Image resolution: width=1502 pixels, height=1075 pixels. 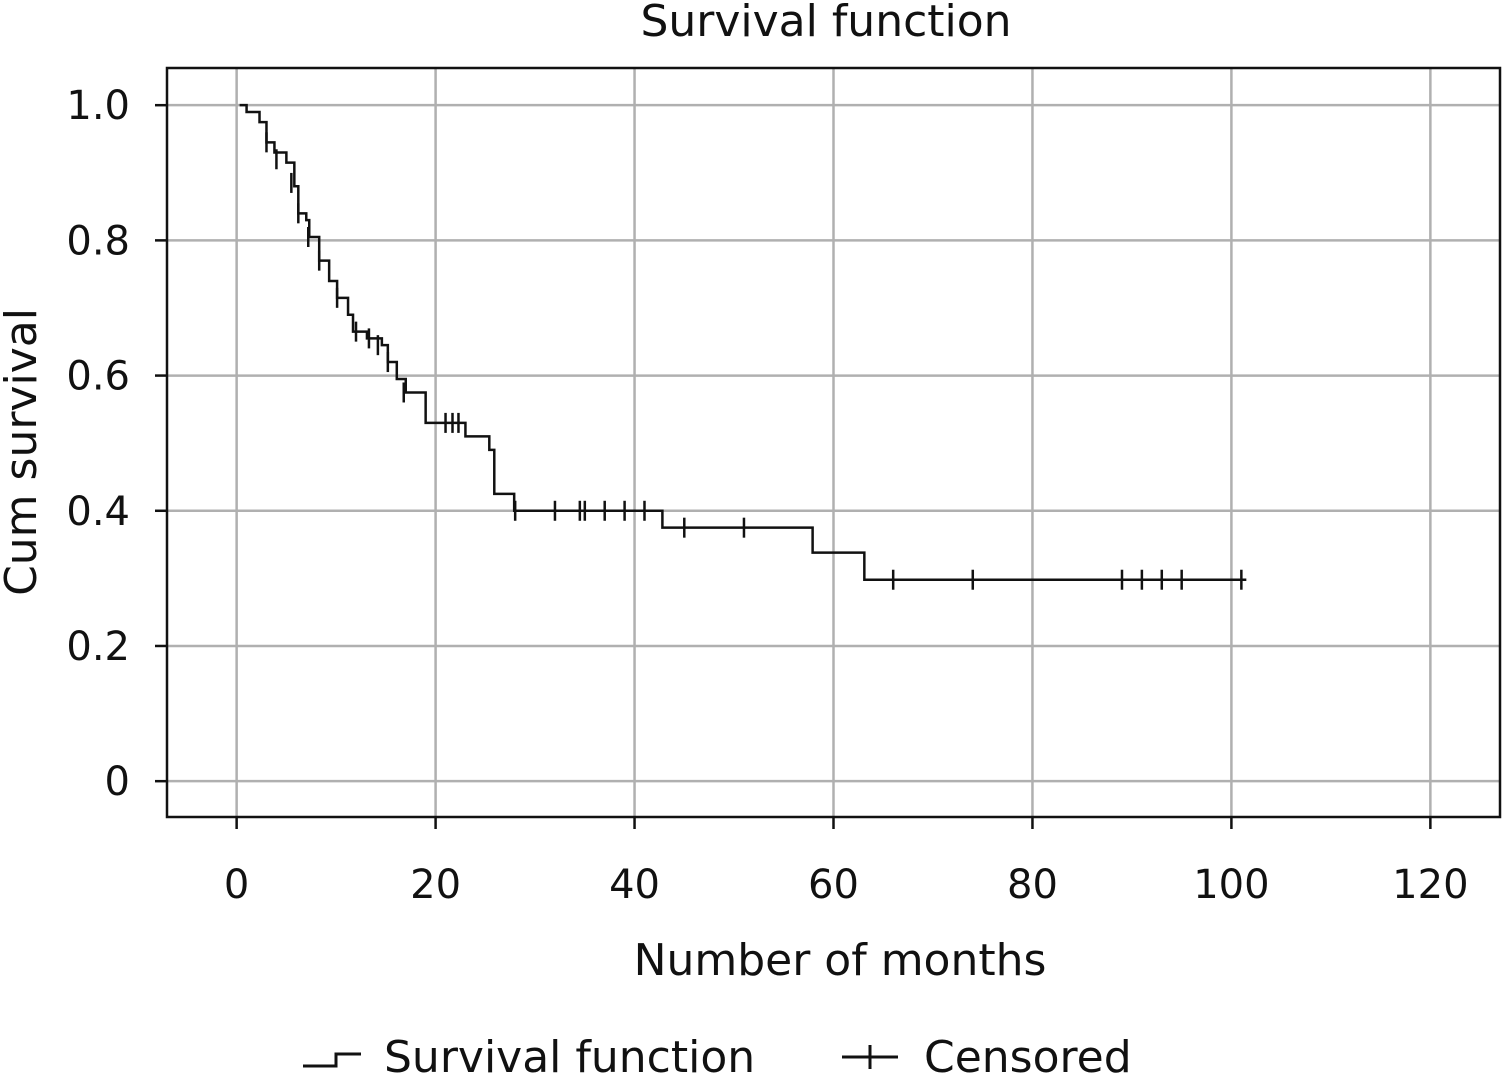 What do you see at coordinates (634, 885) in the screenshot?
I see `x-tick-label: 40` at bounding box center [634, 885].